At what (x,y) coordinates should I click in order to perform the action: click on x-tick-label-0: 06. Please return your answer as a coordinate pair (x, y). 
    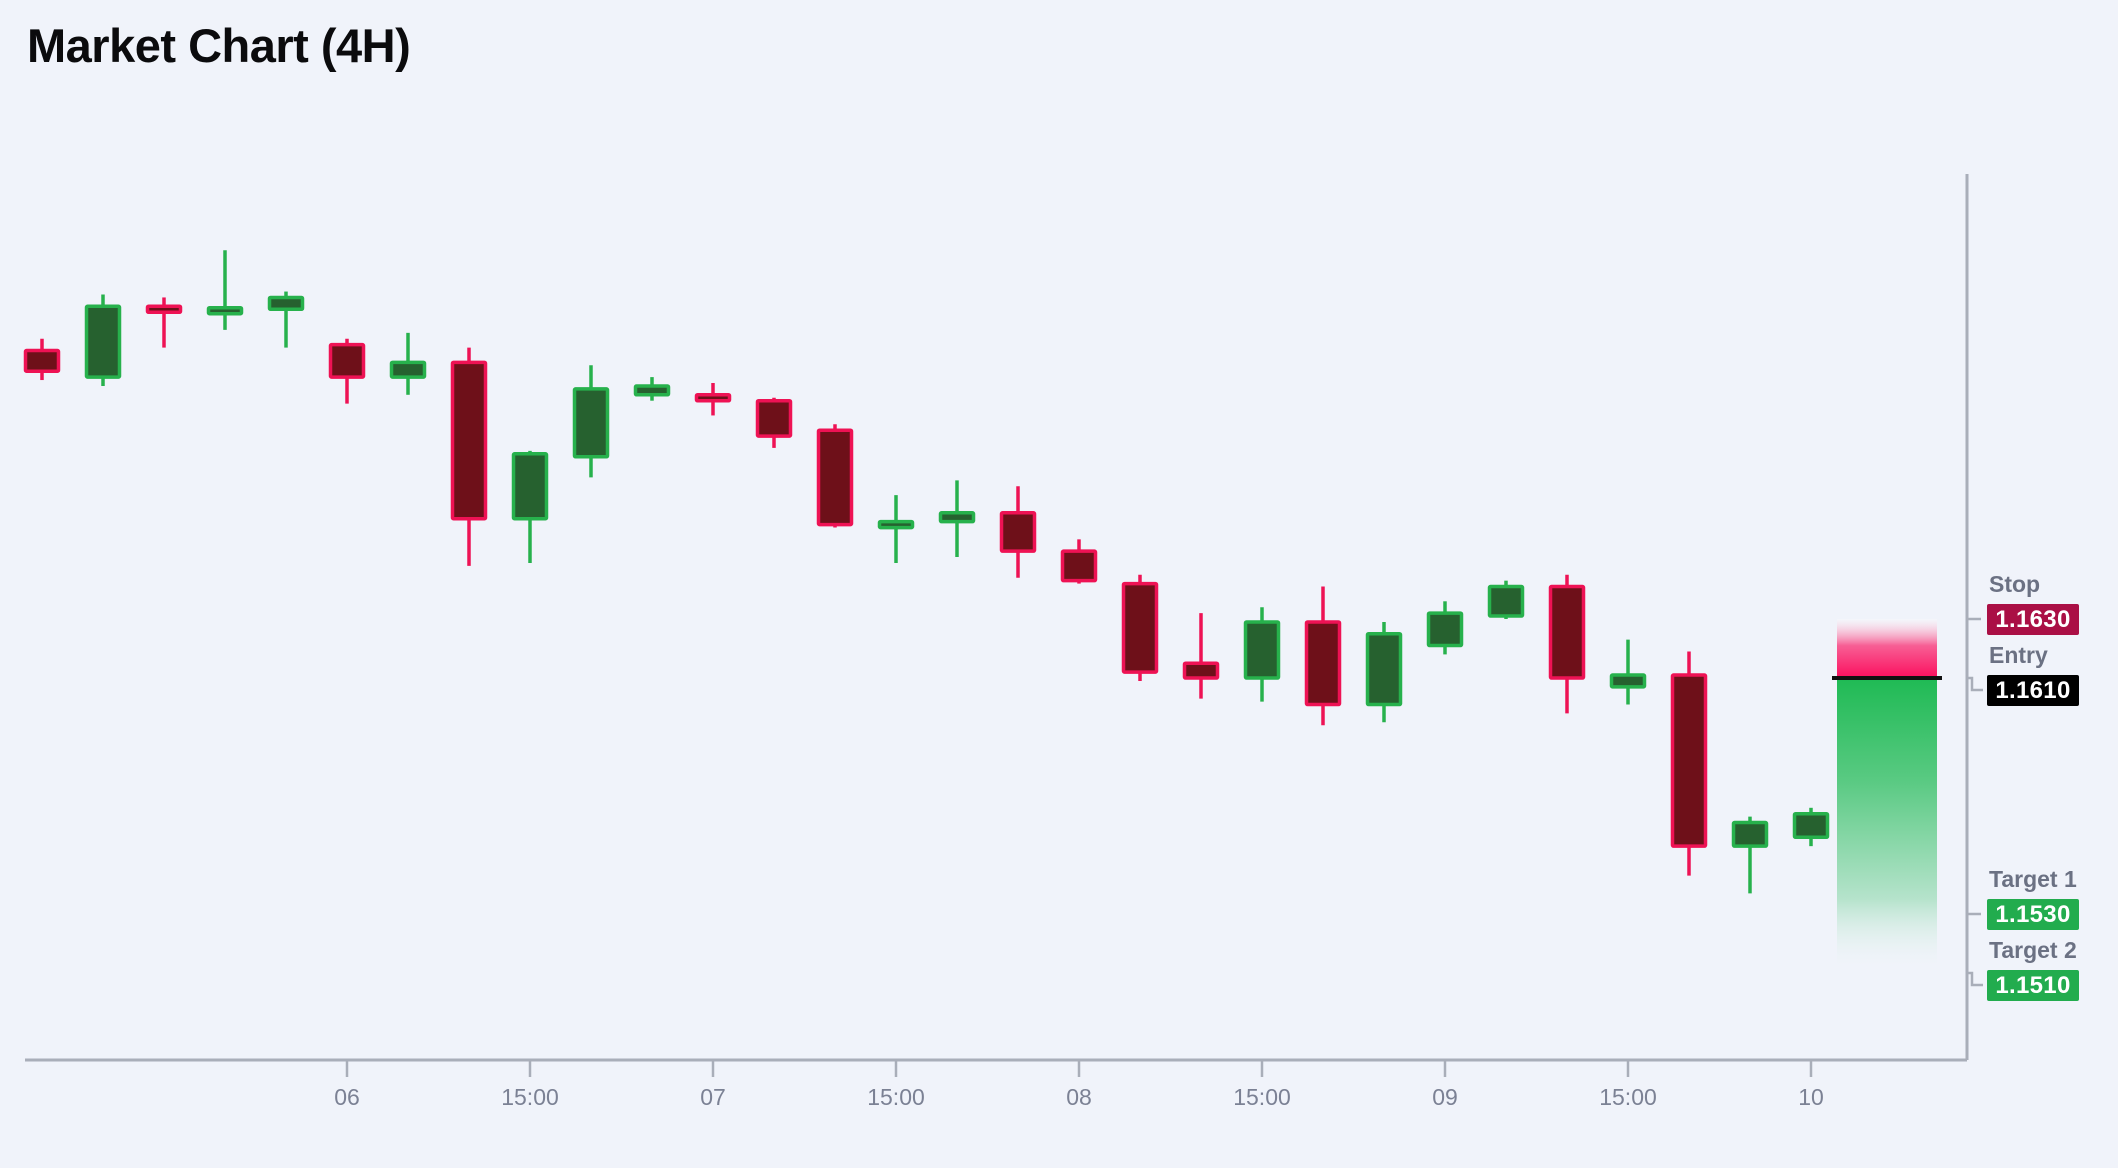
    Looking at the image, I should click on (347, 1097).